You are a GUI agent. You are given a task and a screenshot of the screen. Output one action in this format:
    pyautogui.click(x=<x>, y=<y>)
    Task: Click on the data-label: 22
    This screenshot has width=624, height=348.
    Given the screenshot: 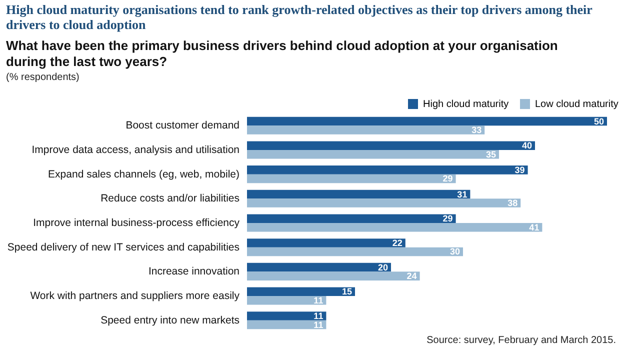 What is the action you would take?
    pyautogui.click(x=397, y=243)
    